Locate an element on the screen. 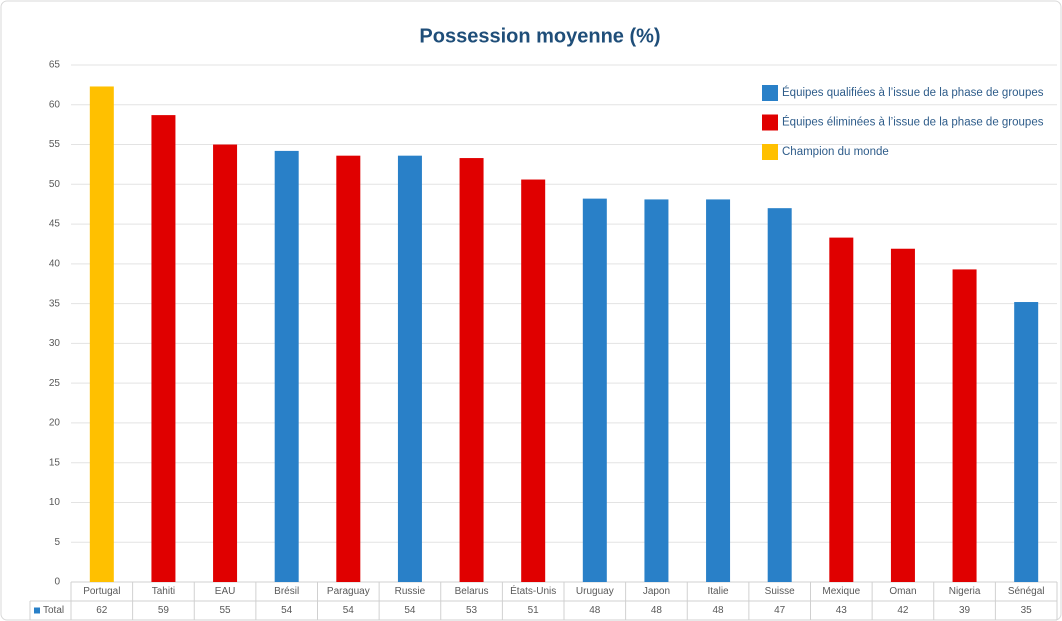  y-tick-label: 30 is located at coordinates (55, 343).